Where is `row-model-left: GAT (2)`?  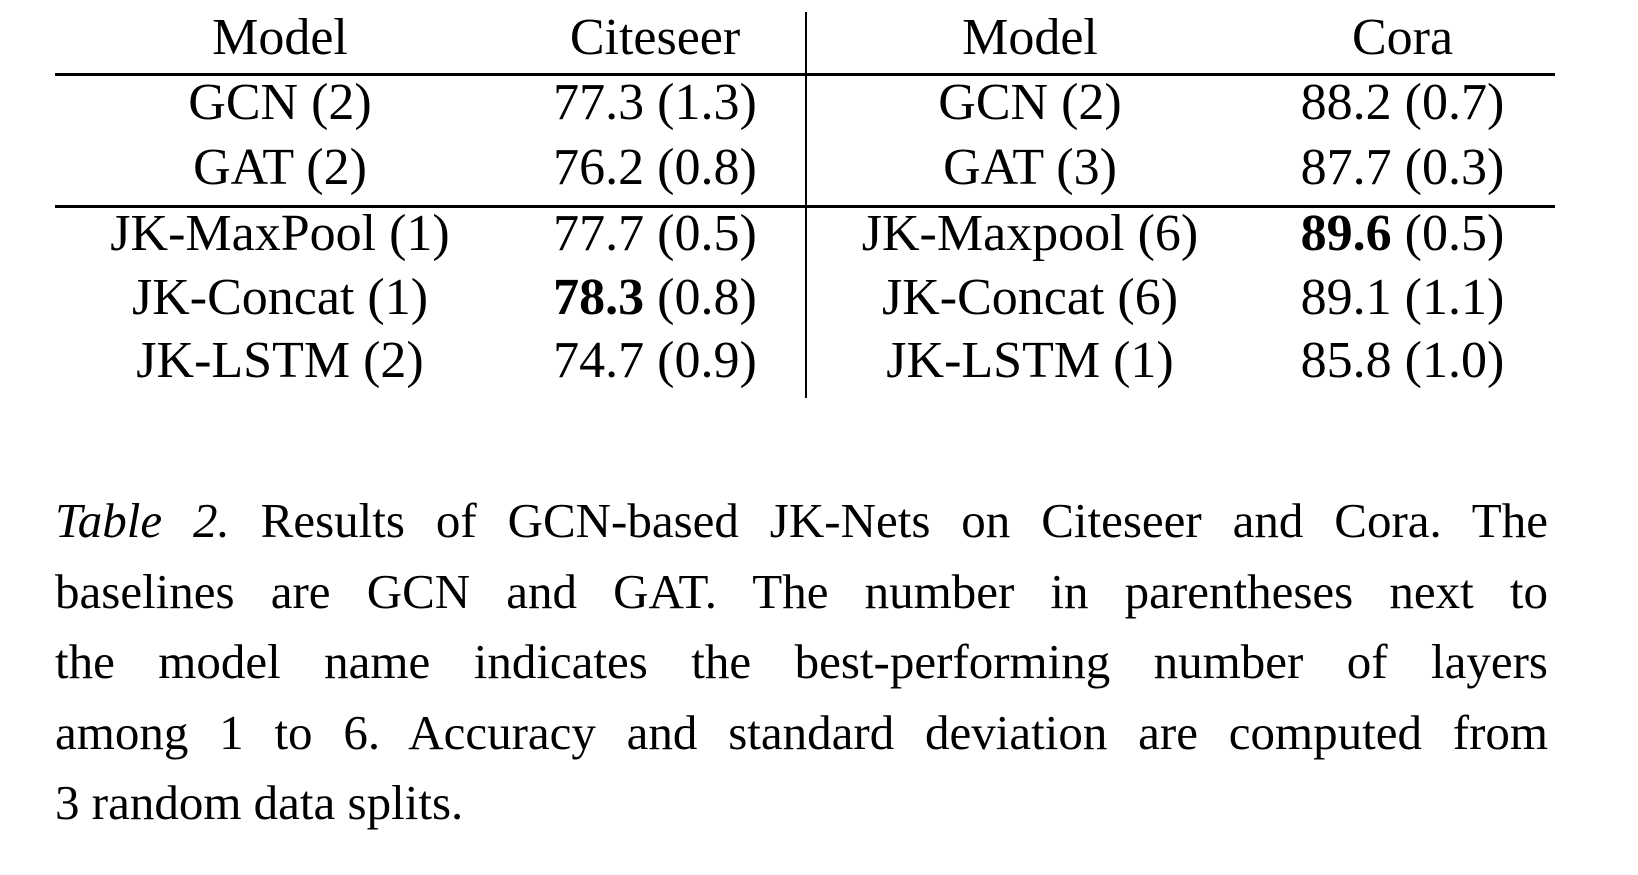 row-model-left: GAT (2) is located at coordinates (280, 167).